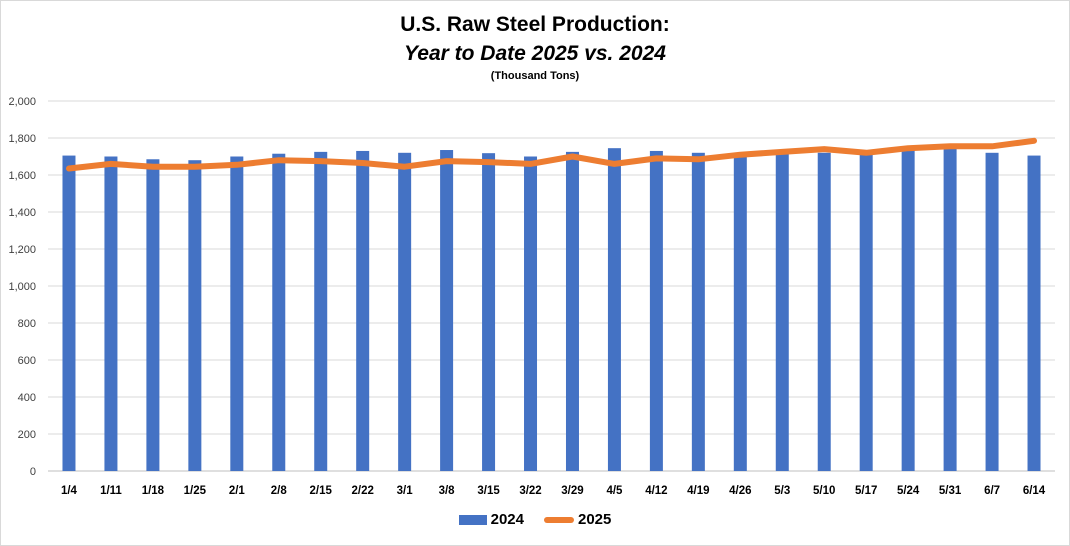 The width and height of the screenshot is (1070, 546). I want to click on x-tick-label: 2/15, so click(321, 491).